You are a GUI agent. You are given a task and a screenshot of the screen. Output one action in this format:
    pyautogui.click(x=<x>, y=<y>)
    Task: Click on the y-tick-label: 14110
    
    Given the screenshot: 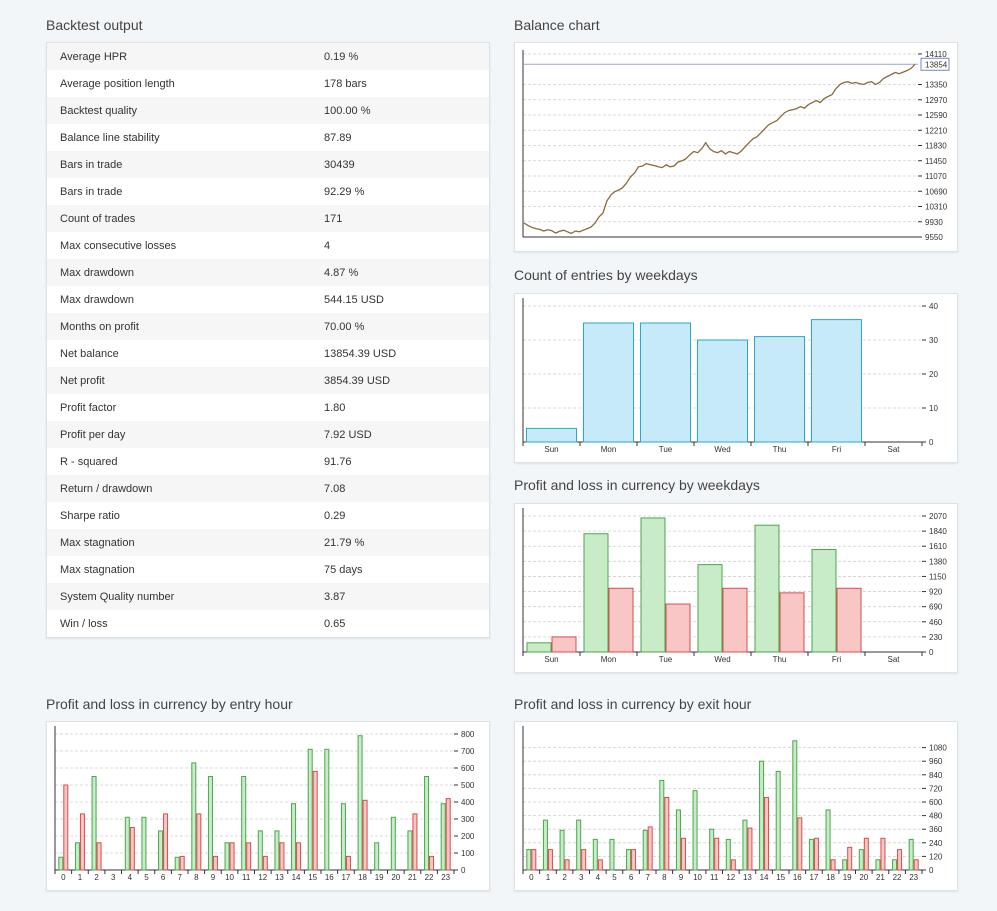 What is the action you would take?
    pyautogui.click(x=936, y=54)
    